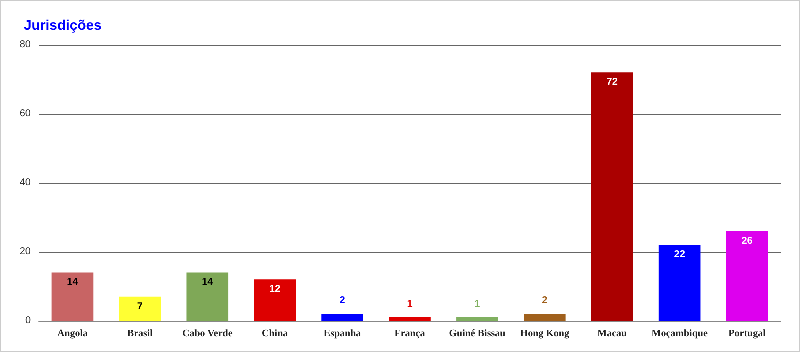  Describe the element at coordinates (26, 252) in the screenshot. I see `y-tick-label: 20` at that location.